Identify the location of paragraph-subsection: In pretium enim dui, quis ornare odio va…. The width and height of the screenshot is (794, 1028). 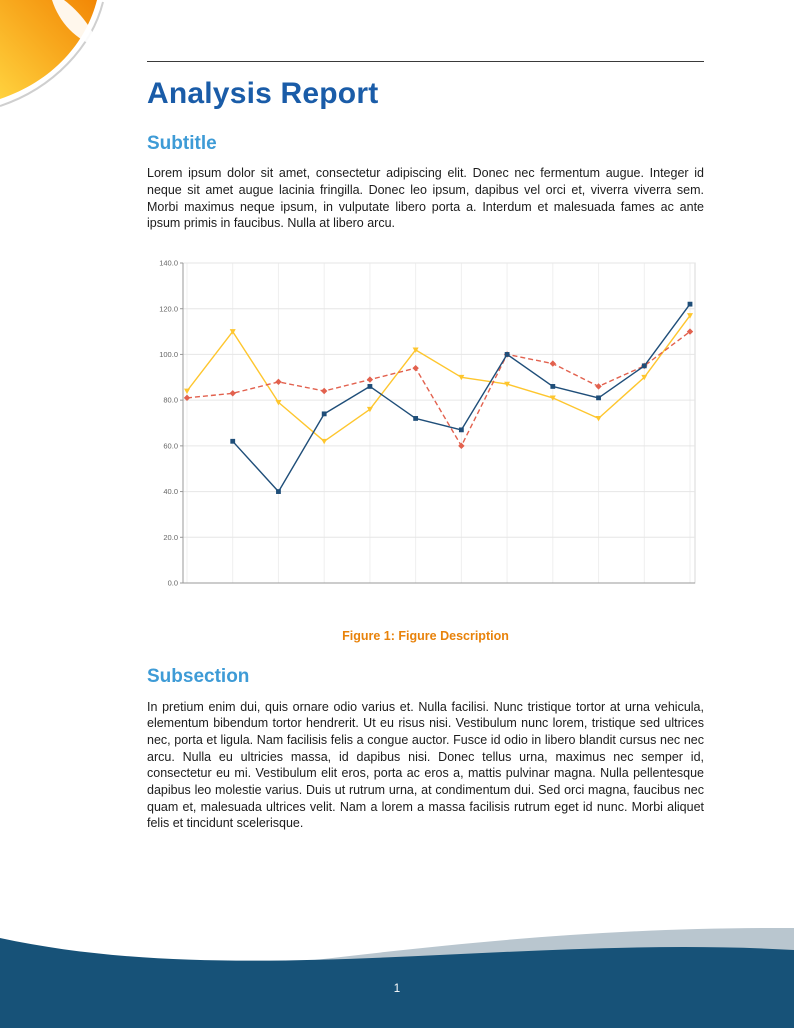
(425, 765).